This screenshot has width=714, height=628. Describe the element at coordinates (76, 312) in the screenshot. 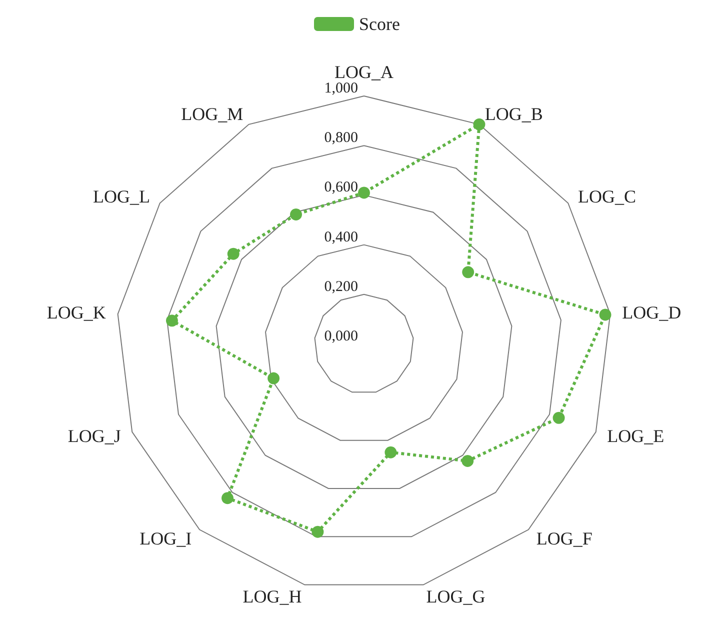

I see `spoke-label: LOG_K` at that location.